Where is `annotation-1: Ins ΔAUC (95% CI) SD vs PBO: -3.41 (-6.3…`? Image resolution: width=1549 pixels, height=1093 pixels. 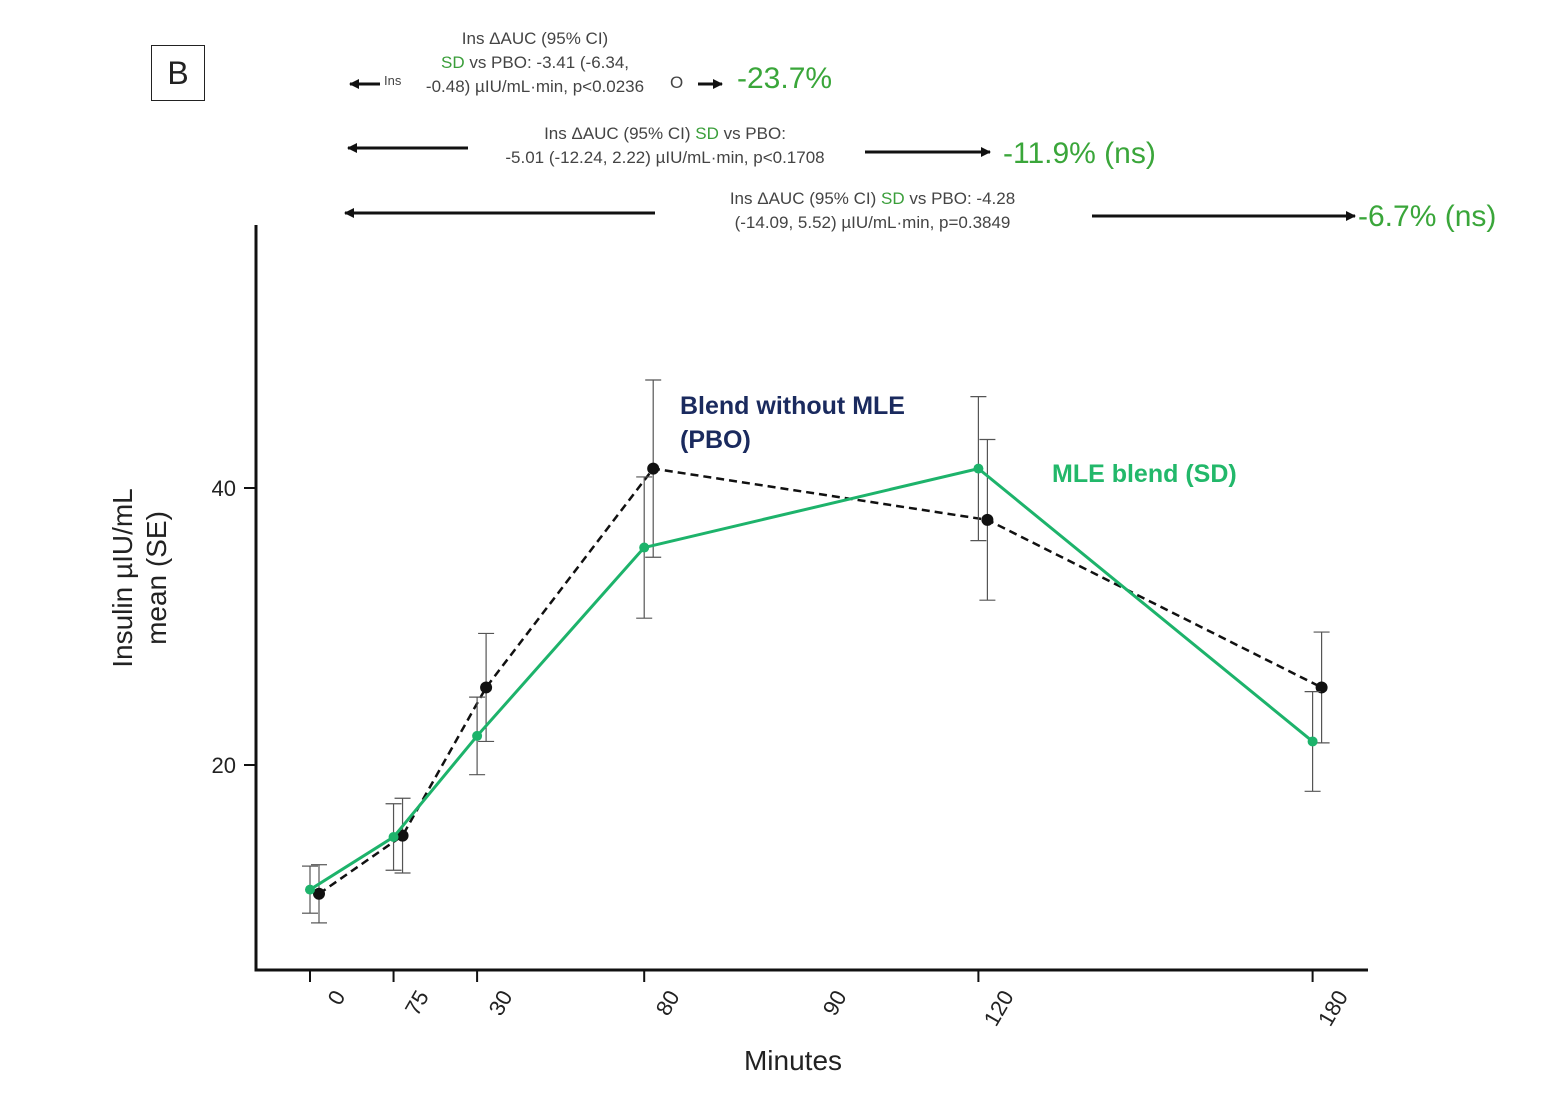
annotation-1: Ins ΔAUC (95% CI) SD vs PBO: -3.41 (-6.3… is located at coordinates (535, 63).